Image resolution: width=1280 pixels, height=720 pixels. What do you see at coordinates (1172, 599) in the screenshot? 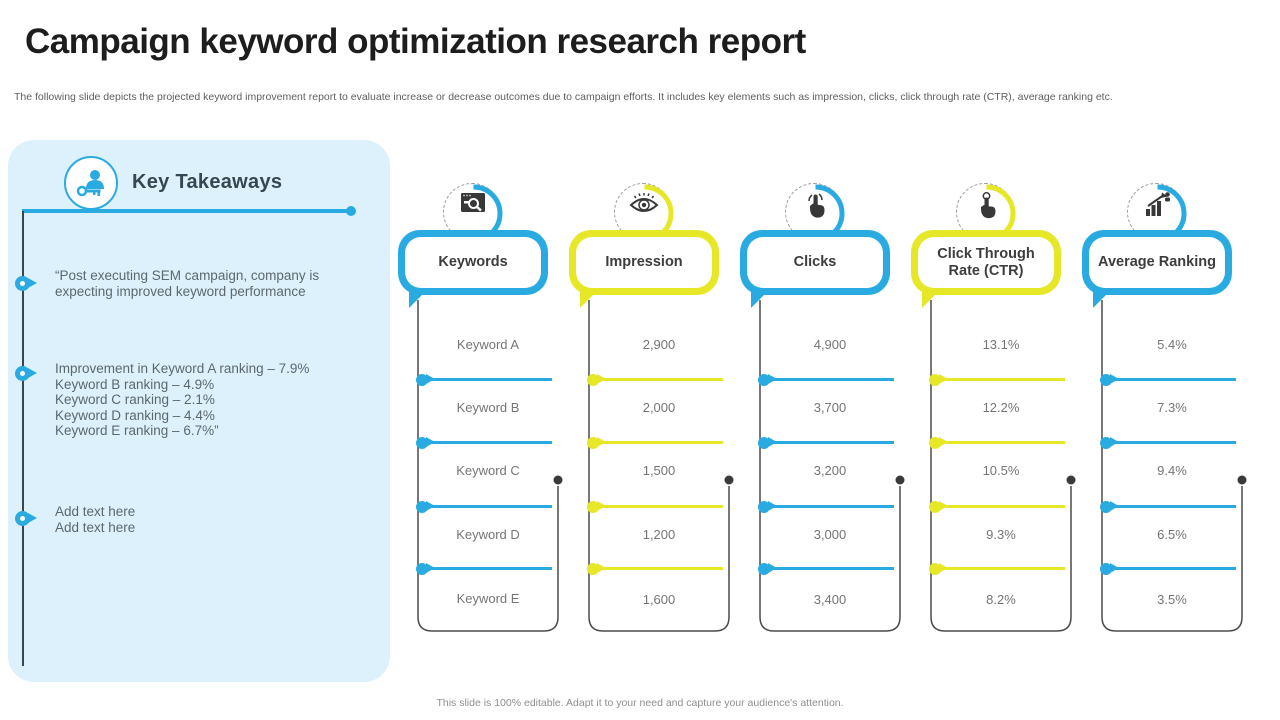
I see `cell: 3.5%` at bounding box center [1172, 599].